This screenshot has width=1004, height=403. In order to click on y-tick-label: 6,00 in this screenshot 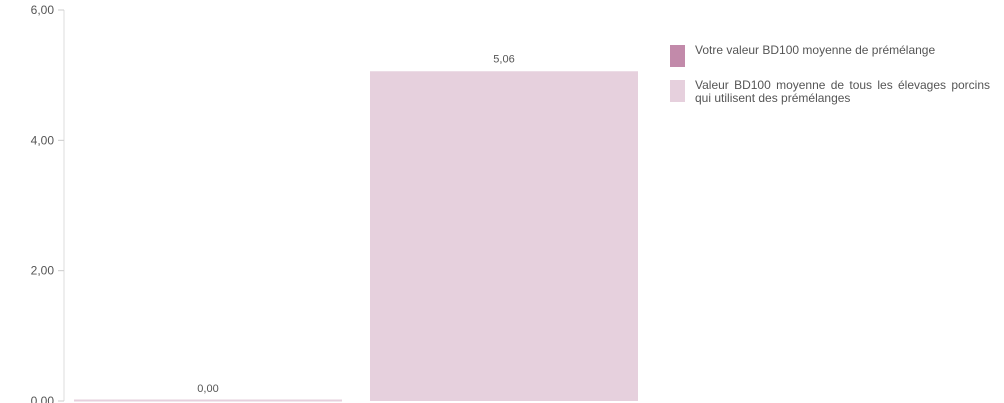, I will do `click(43, 10)`.